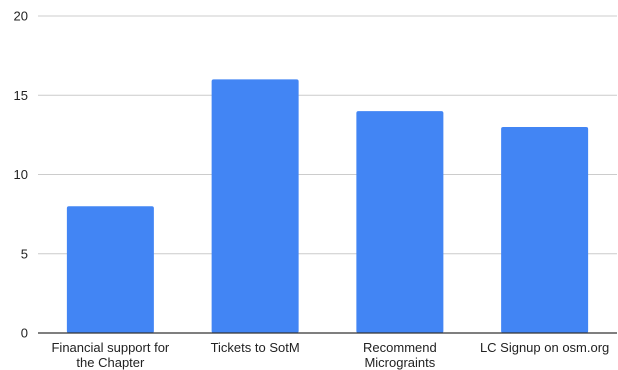 This screenshot has width=618, height=370. I want to click on y-tick-label: 0, so click(24, 333).